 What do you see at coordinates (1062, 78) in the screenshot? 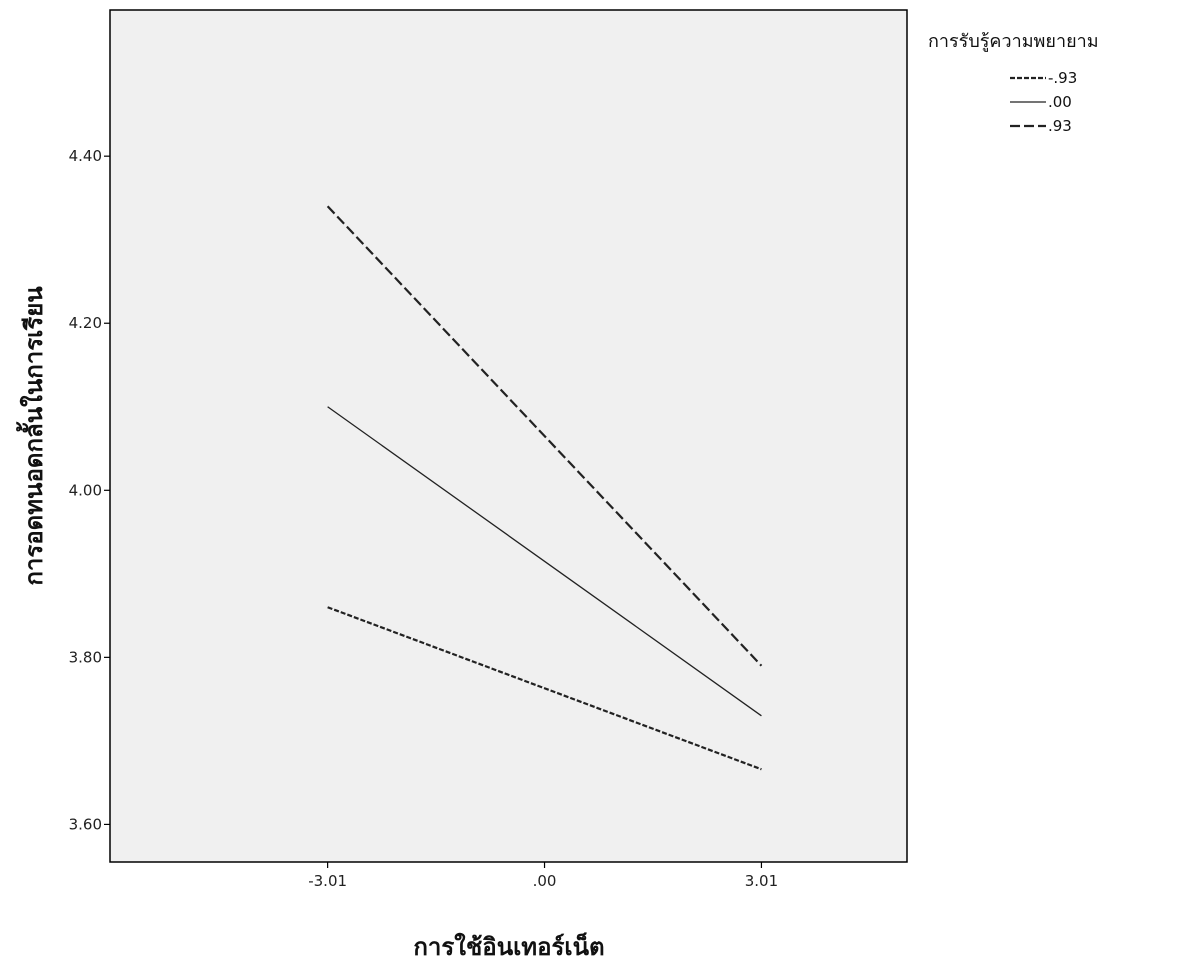
I see `legend-label: -.93` at bounding box center [1062, 78].